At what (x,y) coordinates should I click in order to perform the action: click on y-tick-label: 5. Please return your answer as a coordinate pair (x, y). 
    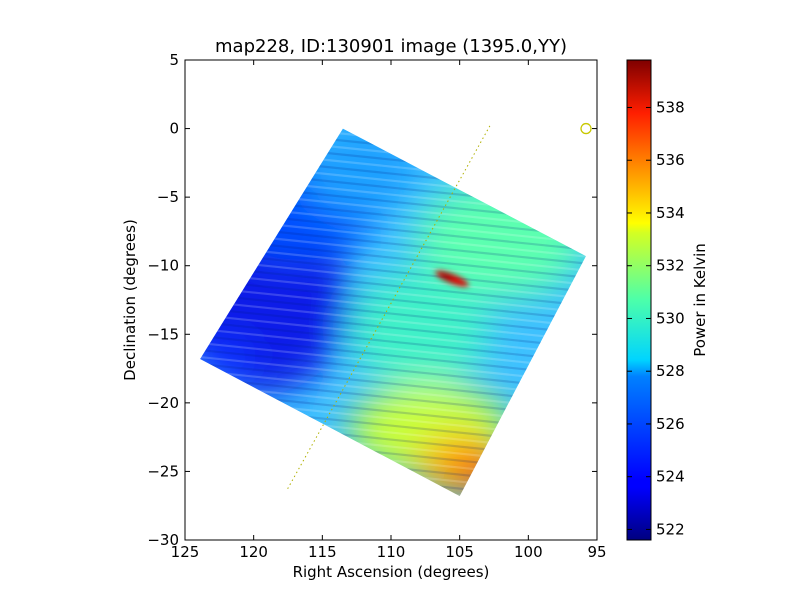
    Looking at the image, I should click on (174, 60).